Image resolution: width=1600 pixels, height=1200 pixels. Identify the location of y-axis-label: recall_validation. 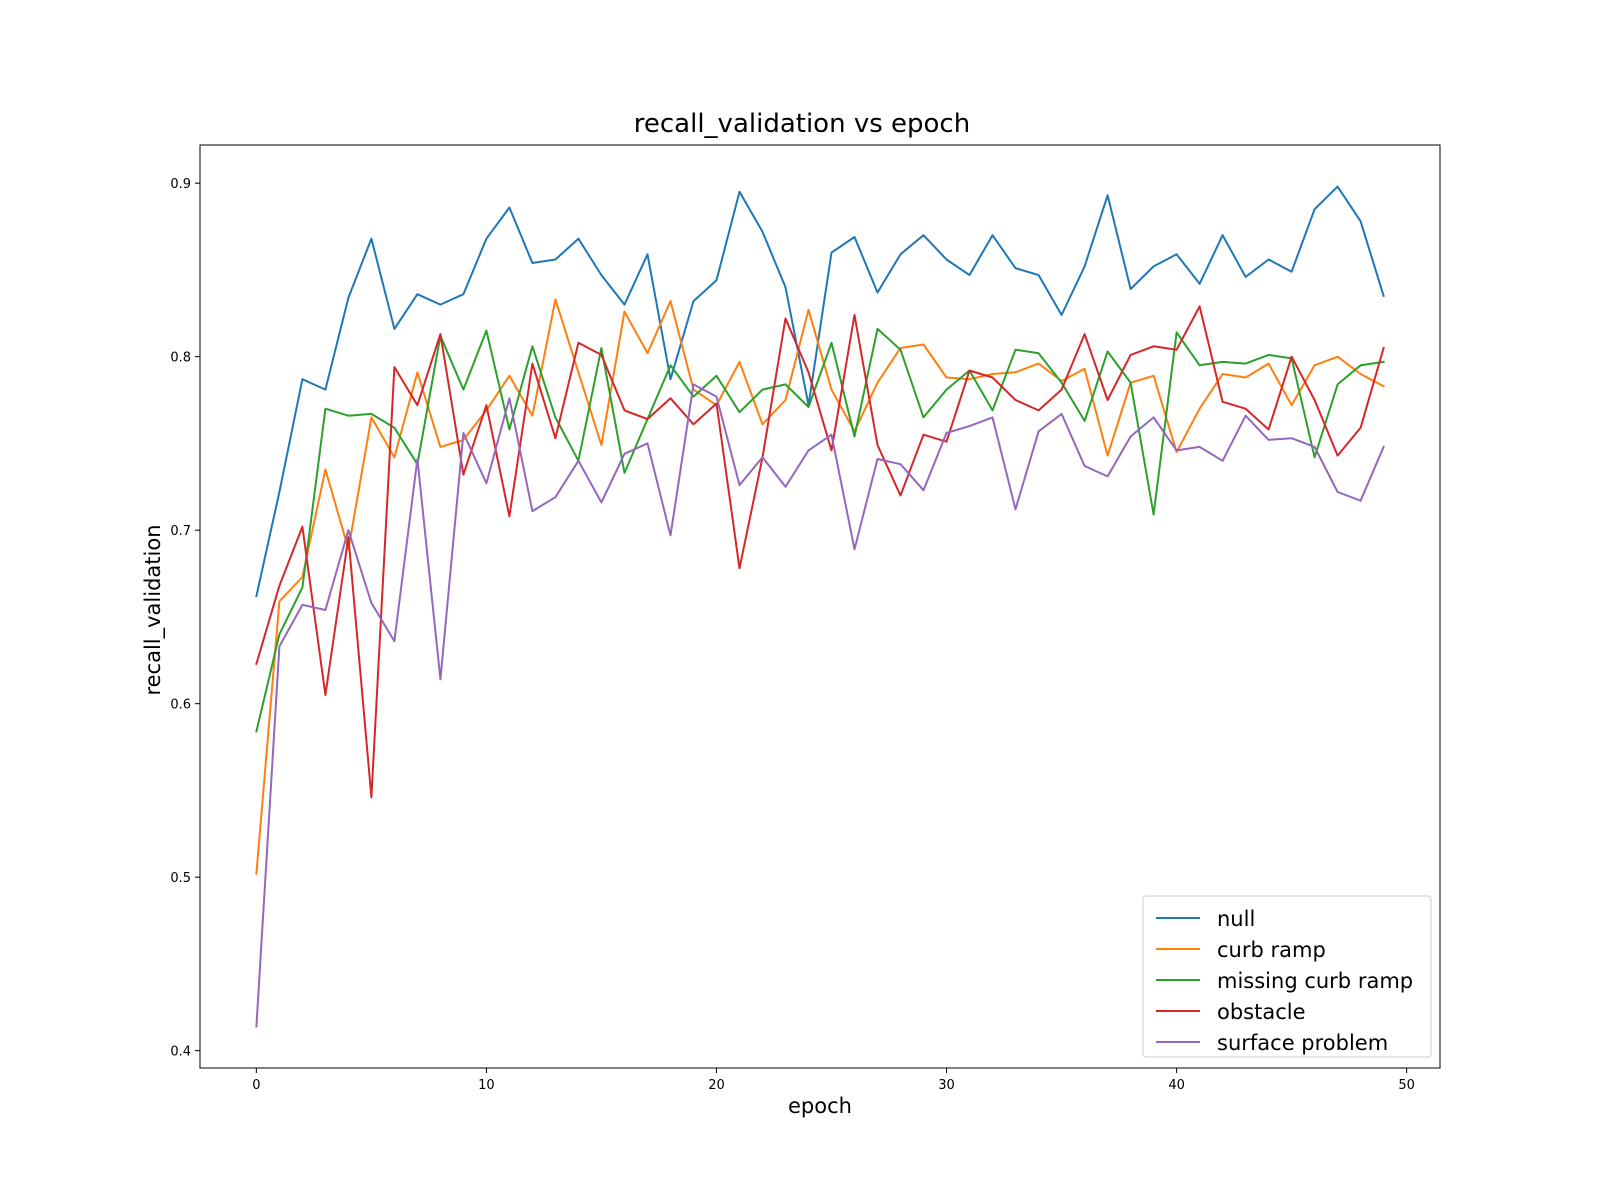
(153, 609).